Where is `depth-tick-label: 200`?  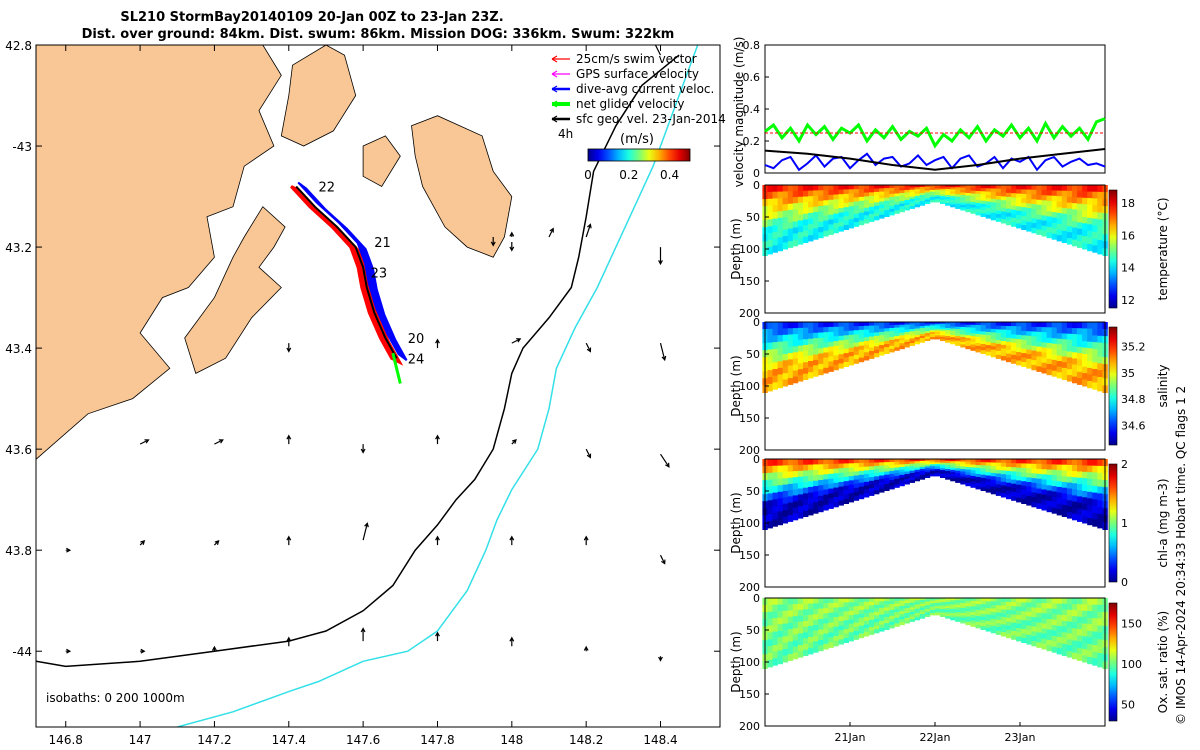 depth-tick-label: 200 is located at coordinates (749, 587).